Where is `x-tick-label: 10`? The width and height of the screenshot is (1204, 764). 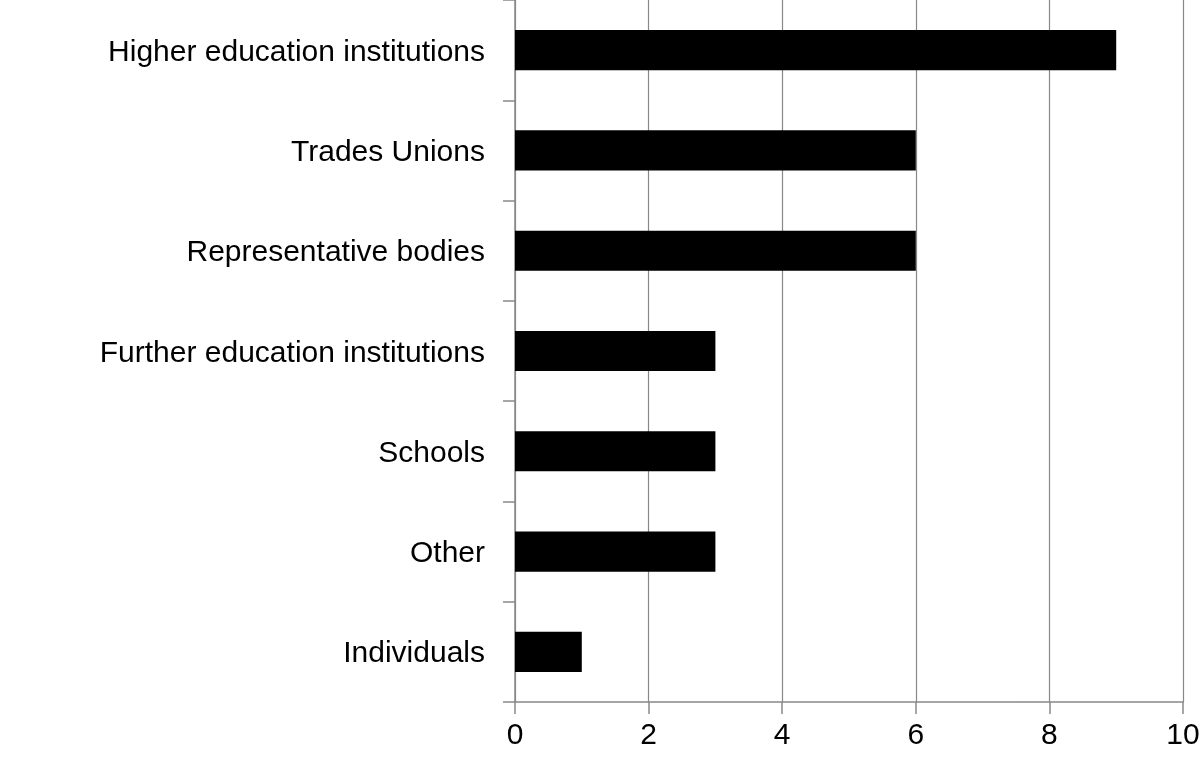
x-tick-label: 10 is located at coordinates (1183, 733).